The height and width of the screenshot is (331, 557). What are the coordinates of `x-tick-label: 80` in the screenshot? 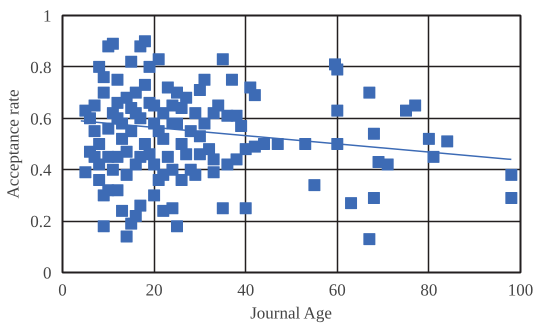 It's located at (429, 290).